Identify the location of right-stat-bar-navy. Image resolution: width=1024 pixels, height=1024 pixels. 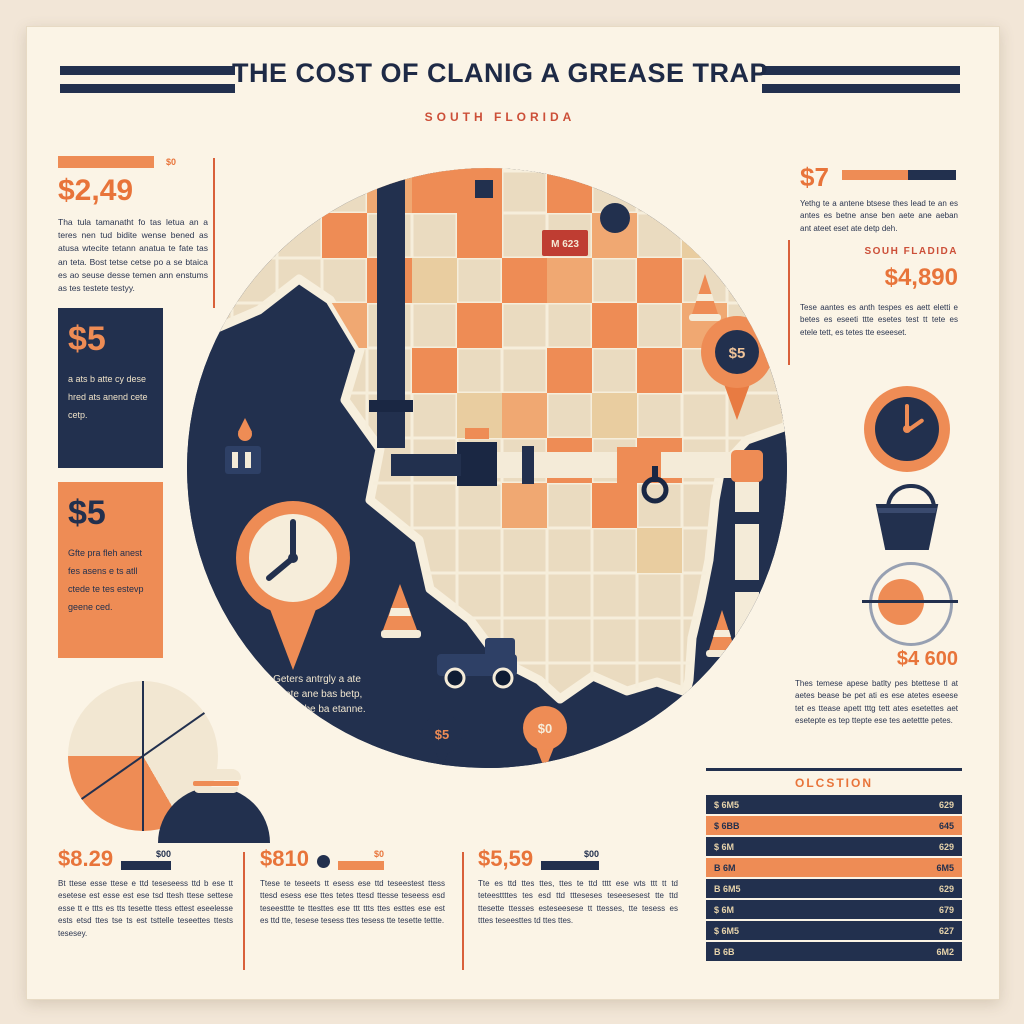
(932, 175).